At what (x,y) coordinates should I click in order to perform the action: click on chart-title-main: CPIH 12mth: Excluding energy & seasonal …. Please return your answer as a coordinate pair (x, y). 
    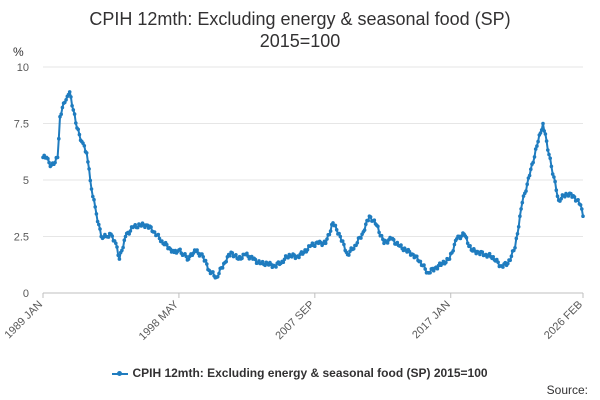
    Looking at the image, I should click on (300, 19).